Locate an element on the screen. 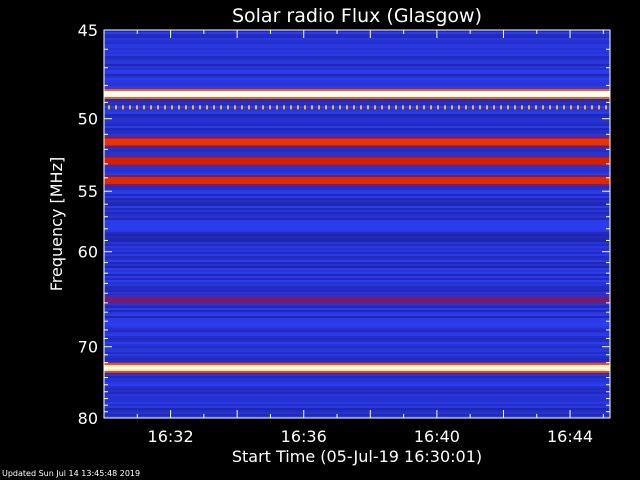 The image size is (640, 480). x-tick-label-0: 16:32 is located at coordinates (171, 436).